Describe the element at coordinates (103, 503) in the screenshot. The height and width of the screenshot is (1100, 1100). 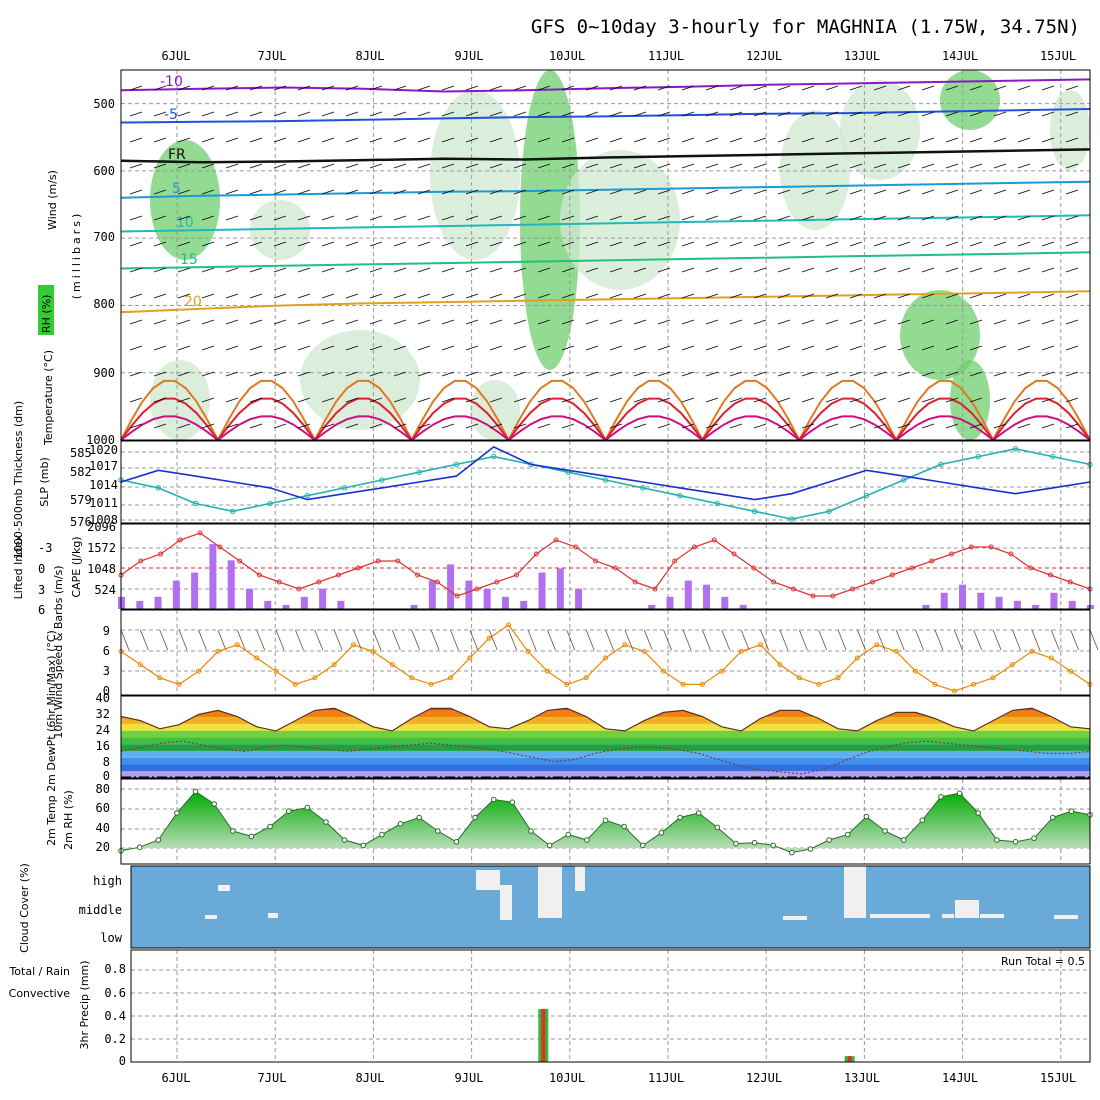
I see `slp-tick: 1011` at that location.